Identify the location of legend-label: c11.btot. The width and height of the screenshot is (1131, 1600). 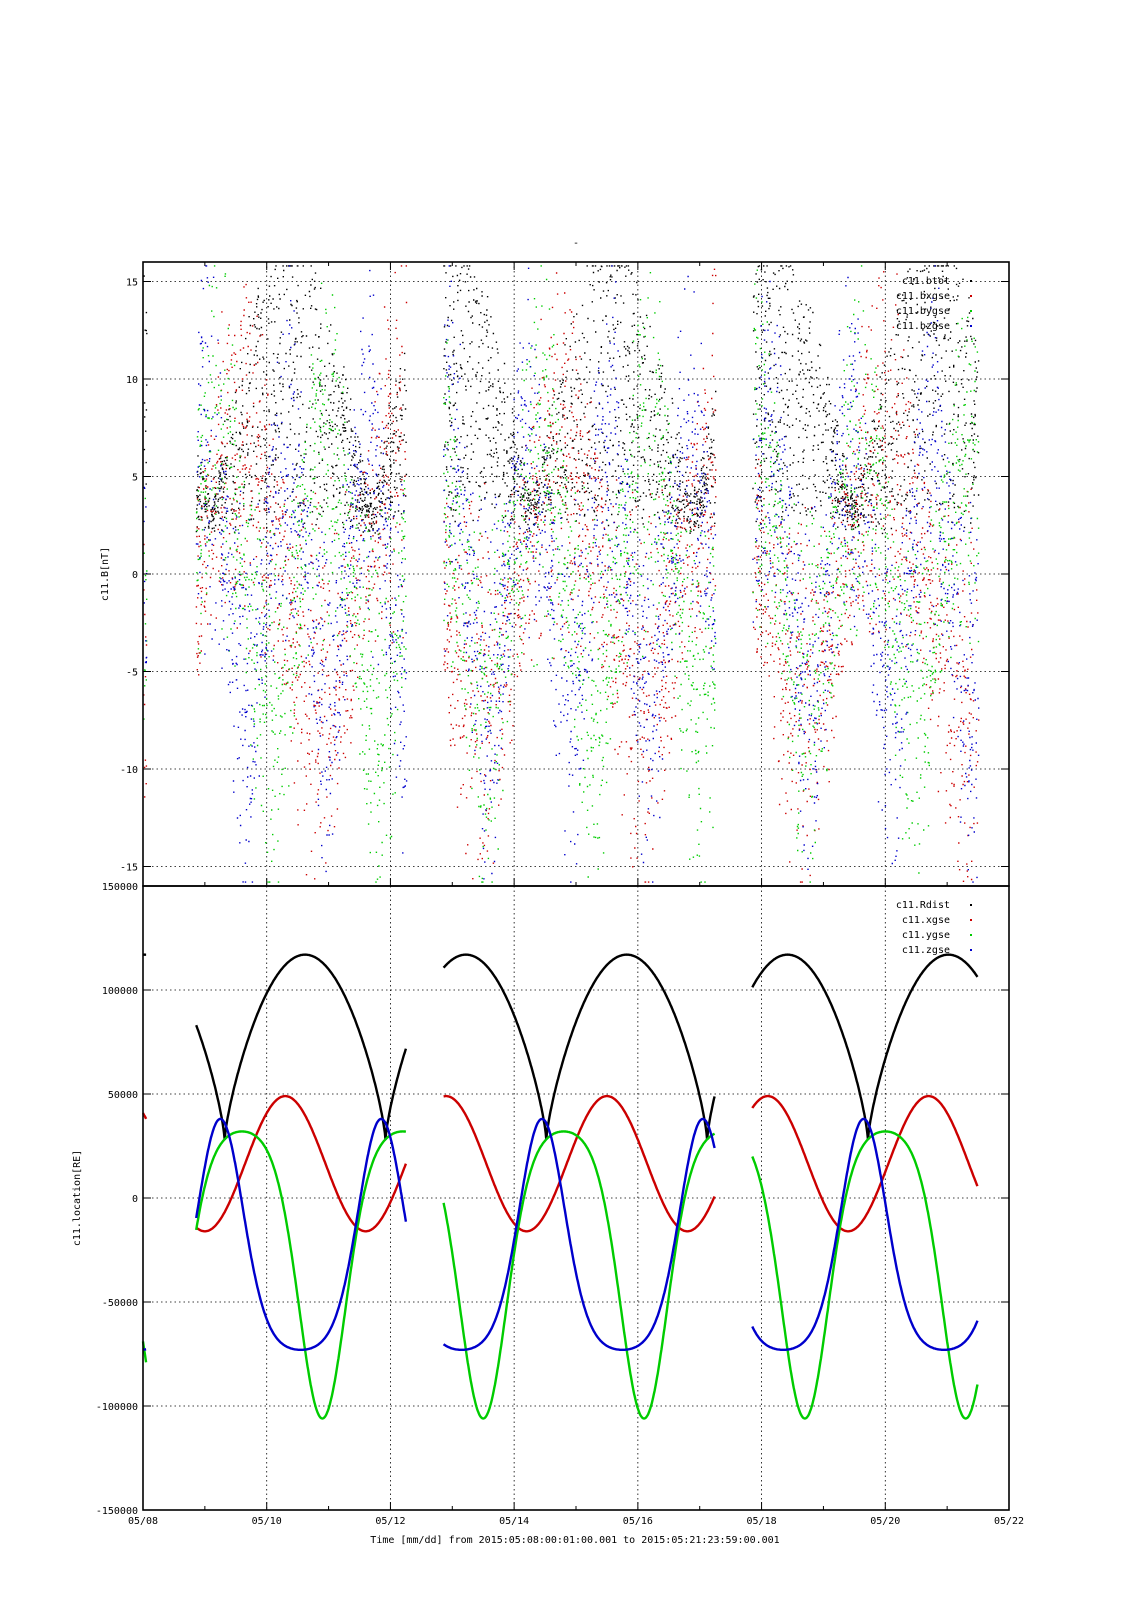
(926, 281).